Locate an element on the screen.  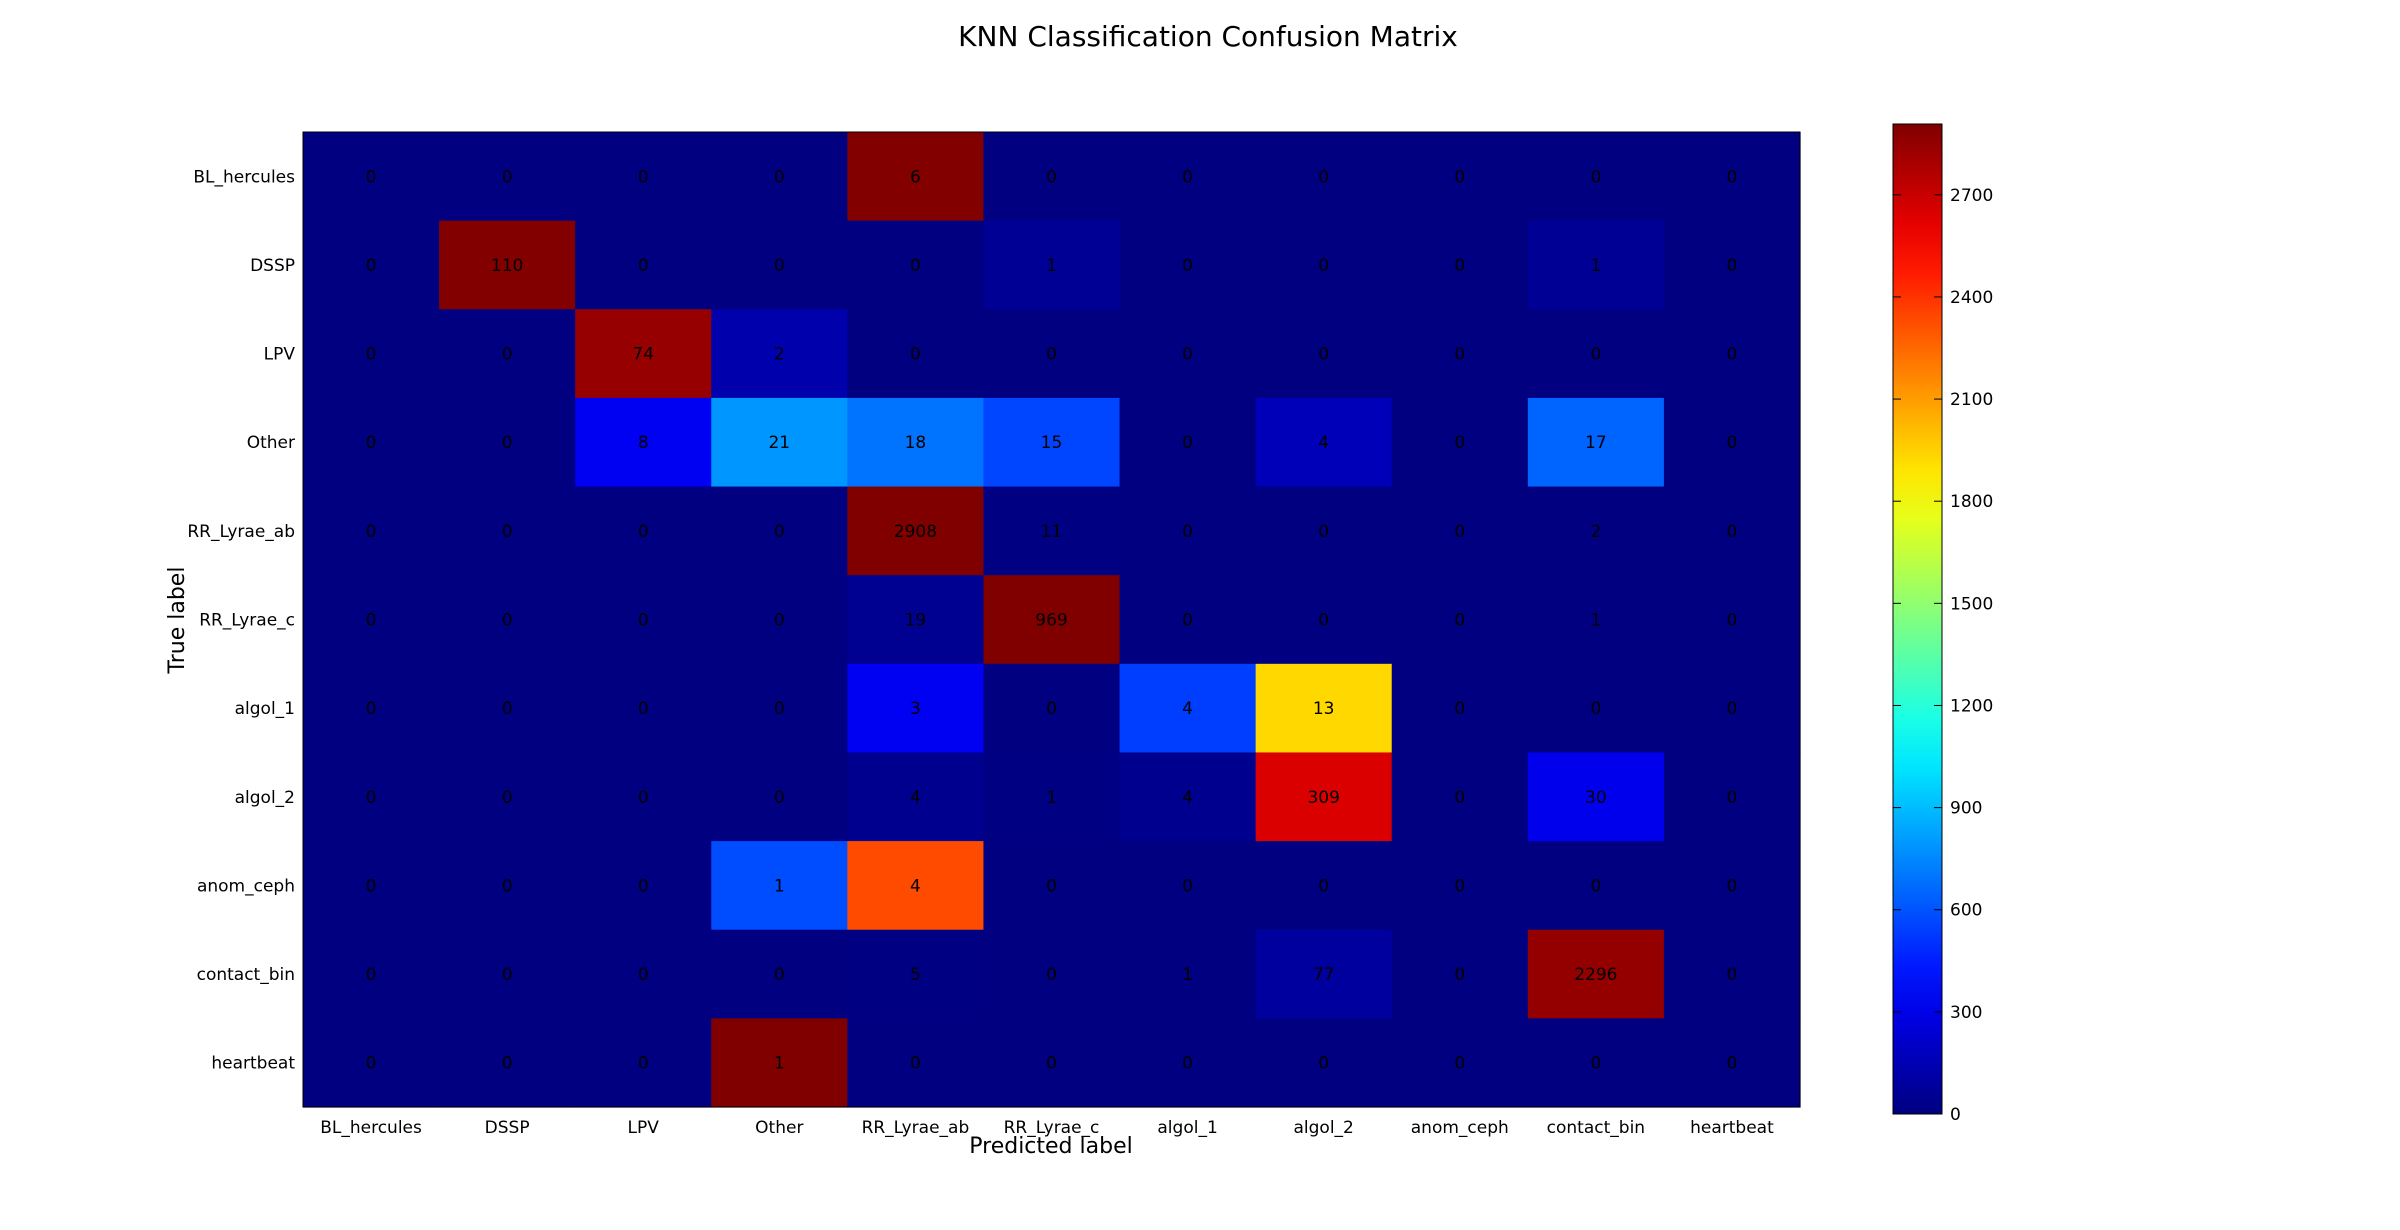
colorbar-tick-label: 2100 is located at coordinates (1971, 400).